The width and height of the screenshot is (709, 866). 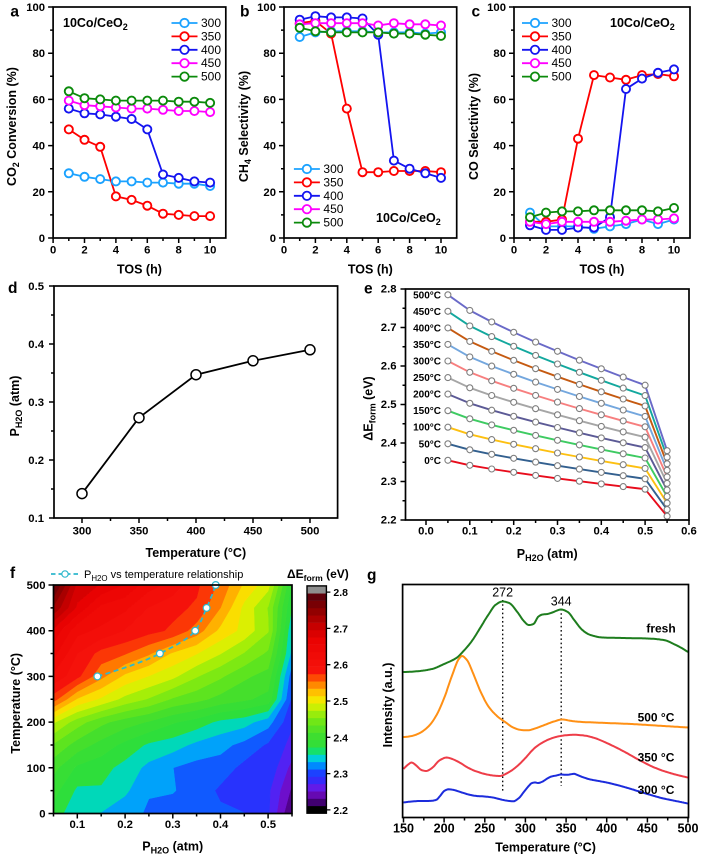 What do you see at coordinates (244, 12) in the screenshot?
I see `svg-text: b` at bounding box center [244, 12].